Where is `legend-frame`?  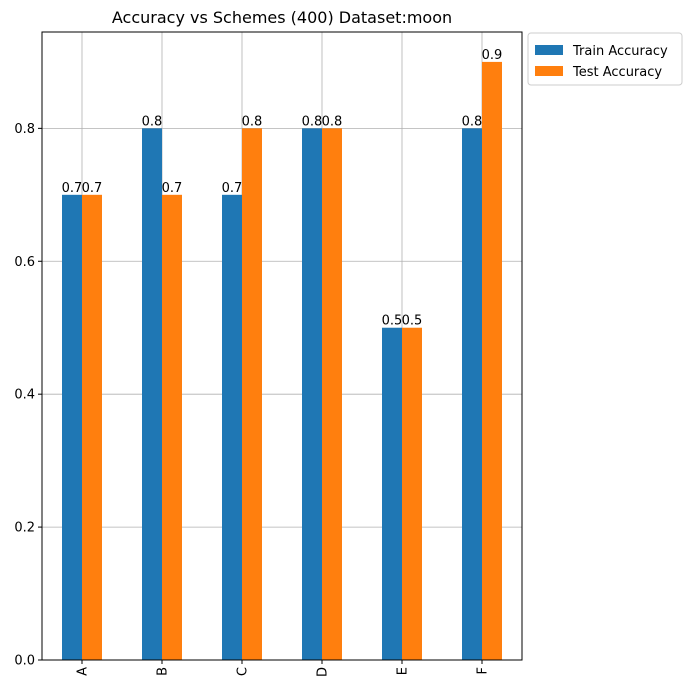
legend-frame is located at coordinates (605, 59).